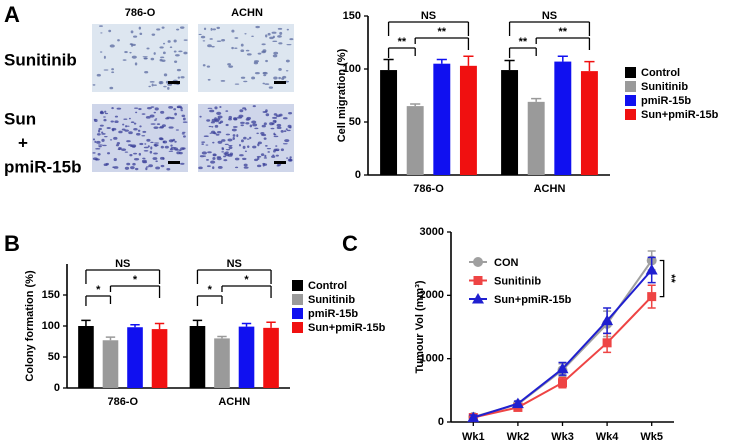 Image resolution: width=731 pixels, height=444 pixels. Describe the element at coordinates (174, 82) in the screenshot. I see `scale-bar` at that location.